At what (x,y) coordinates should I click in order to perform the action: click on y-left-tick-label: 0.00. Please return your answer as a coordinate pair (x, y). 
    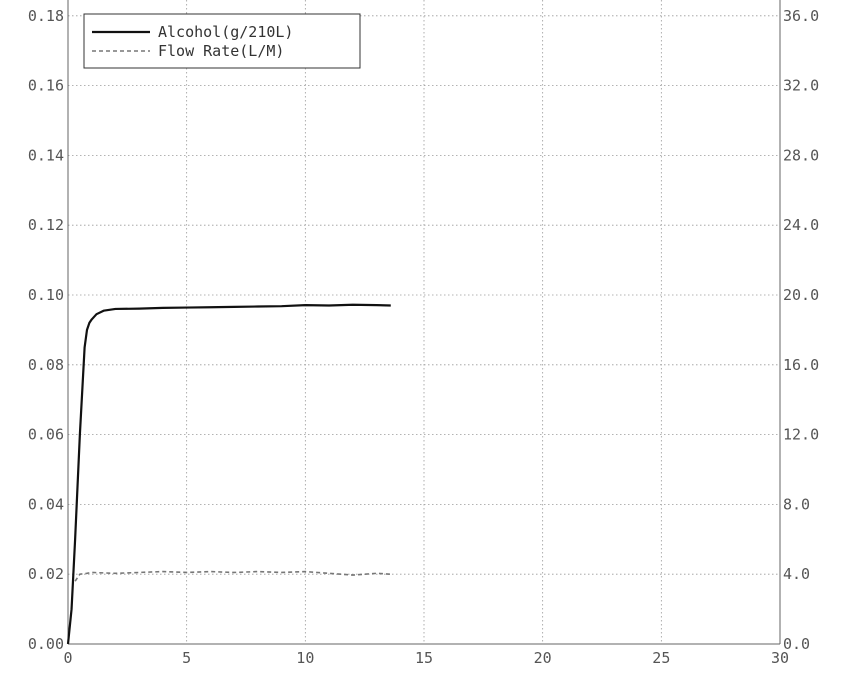
    Looking at the image, I should click on (46, 644).